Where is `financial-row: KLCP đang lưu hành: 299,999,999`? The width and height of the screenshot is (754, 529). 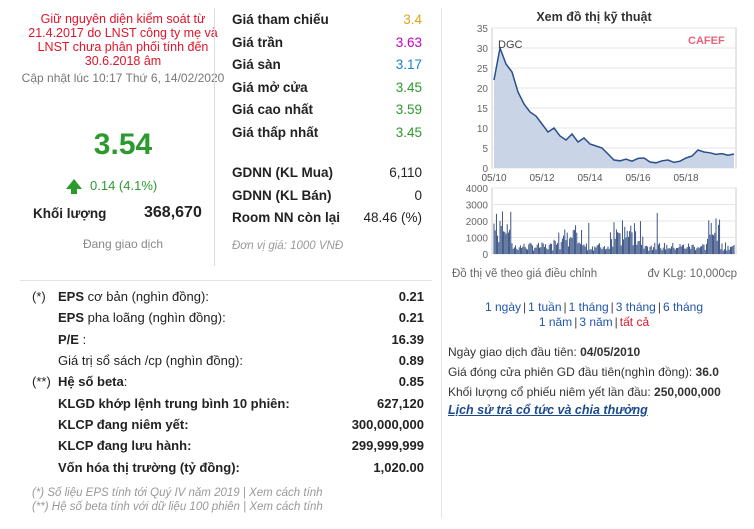
financial-row: KLCP đang lưu hành: 299,999,999 is located at coordinates (228, 445).